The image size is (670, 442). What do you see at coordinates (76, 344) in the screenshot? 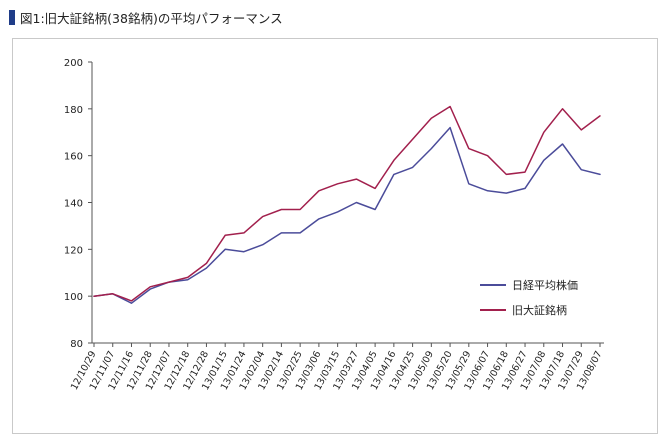
I see `y-tick-label: 80` at bounding box center [76, 344].